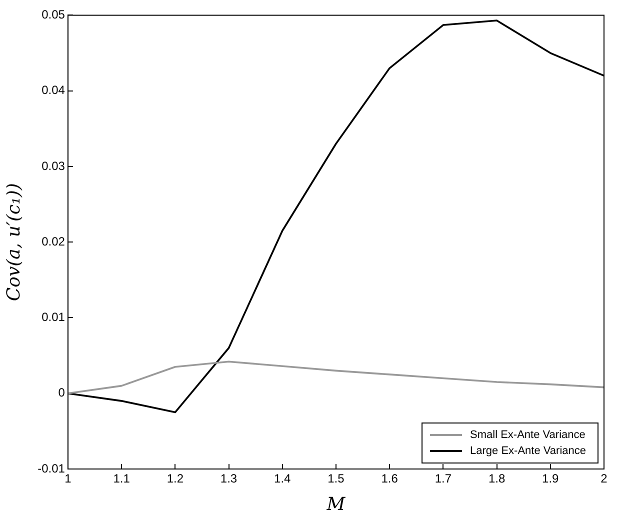 Image resolution: width=624 pixels, height=516 pixels. I want to click on x-tick-label: 1.9, so click(551, 479).